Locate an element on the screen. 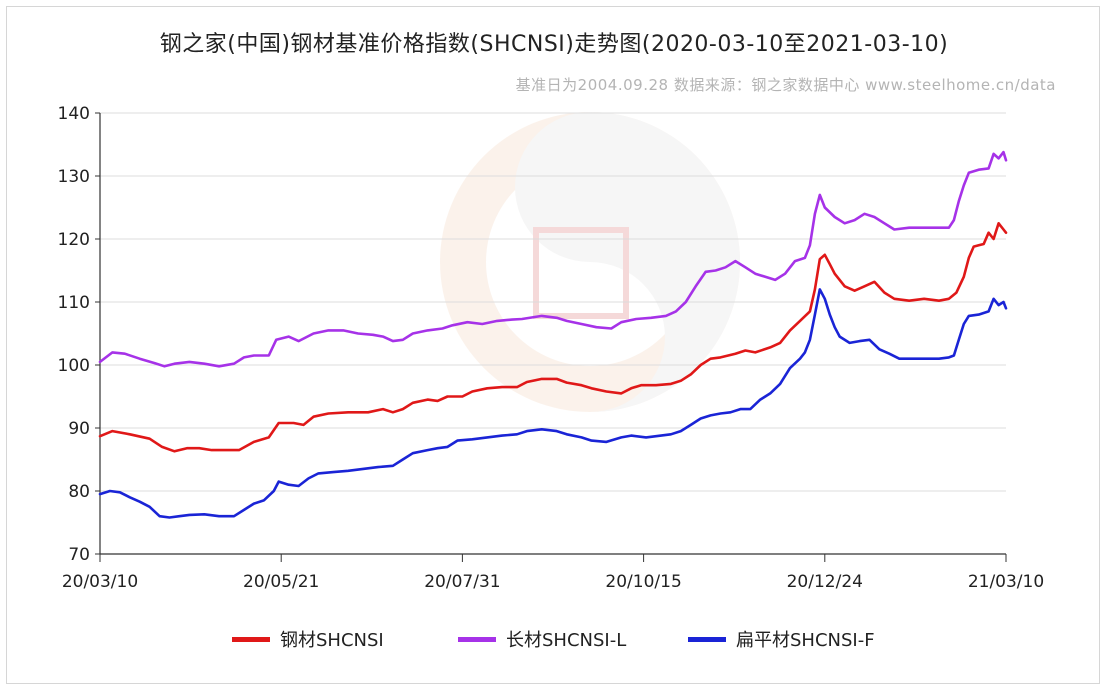 This screenshot has width=1108, height=692. y-tick-label: 110 is located at coordinates (74, 303).